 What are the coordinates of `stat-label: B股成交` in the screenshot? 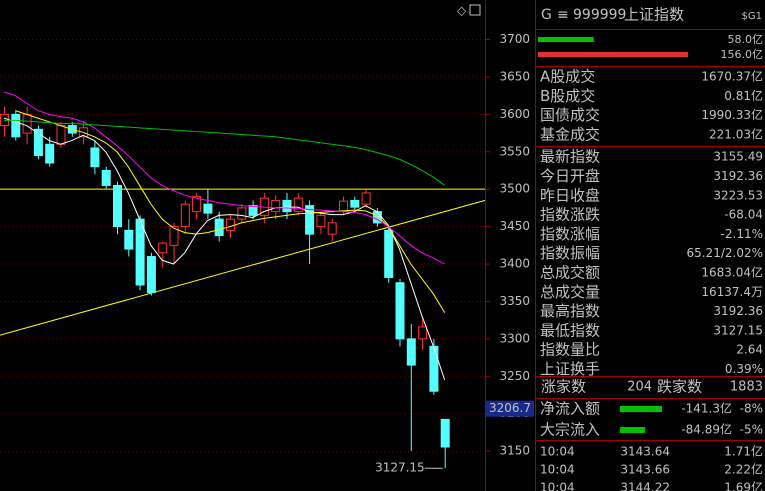 It's located at (567, 96).